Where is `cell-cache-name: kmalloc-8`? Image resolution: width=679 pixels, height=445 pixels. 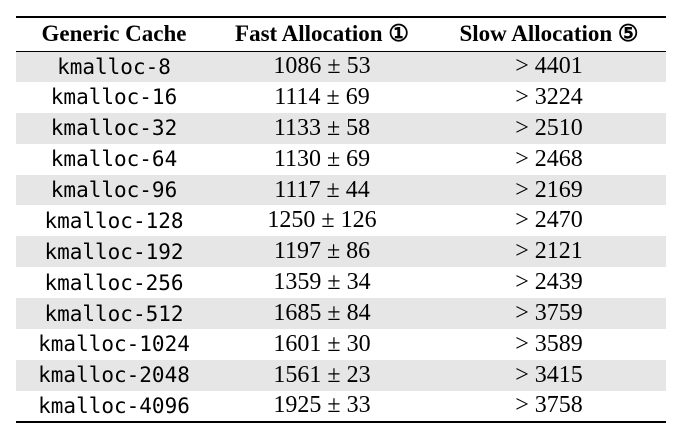 cell-cache-name: kmalloc-8 is located at coordinates (114, 66).